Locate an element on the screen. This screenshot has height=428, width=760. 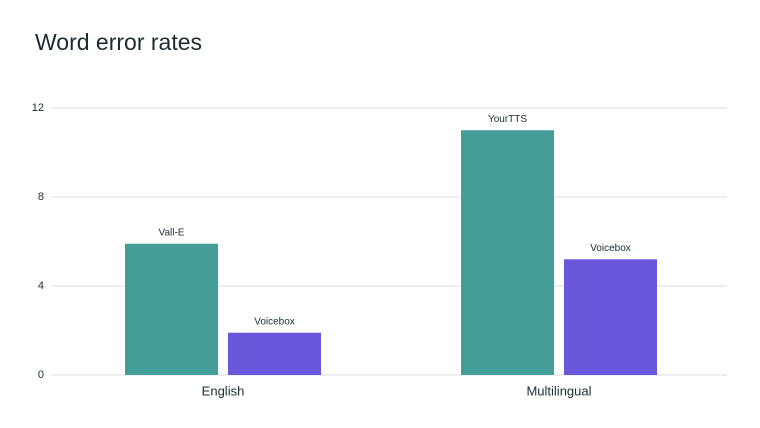
y-tick-label: 8 is located at coordinates (41, 197).